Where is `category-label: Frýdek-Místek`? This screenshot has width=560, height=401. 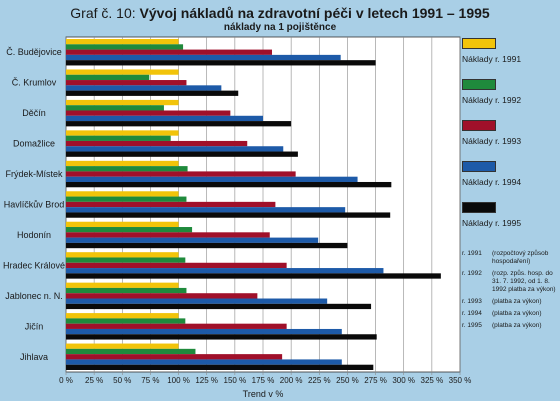
category-label: Frýdek-Místek is located at coordinates (34, 174).